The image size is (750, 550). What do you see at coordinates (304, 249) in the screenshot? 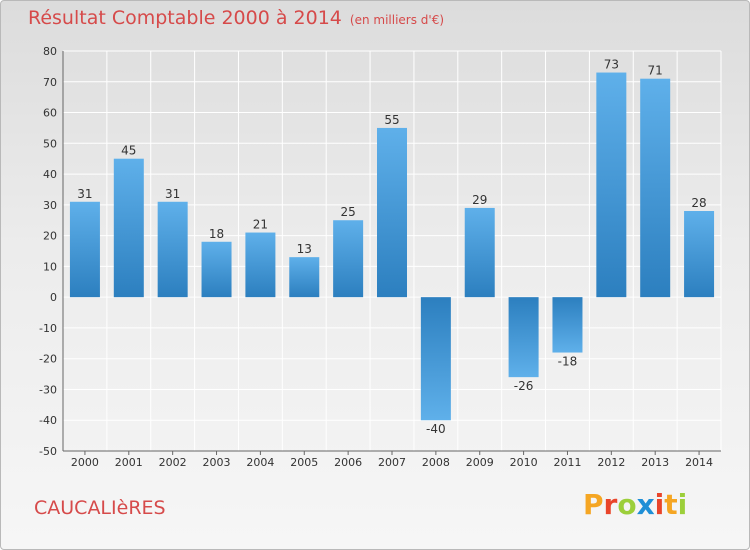
I see `bar-value-label: 13` at bounding box center [304, 249].